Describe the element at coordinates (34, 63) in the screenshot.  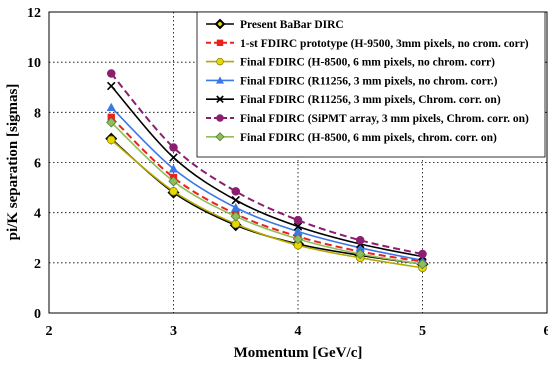
I see `y-tick-label: 10` at that location.